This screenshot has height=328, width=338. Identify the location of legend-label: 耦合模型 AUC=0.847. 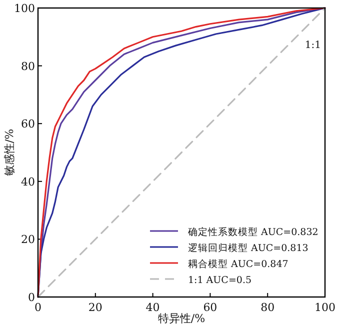
(238, 264).